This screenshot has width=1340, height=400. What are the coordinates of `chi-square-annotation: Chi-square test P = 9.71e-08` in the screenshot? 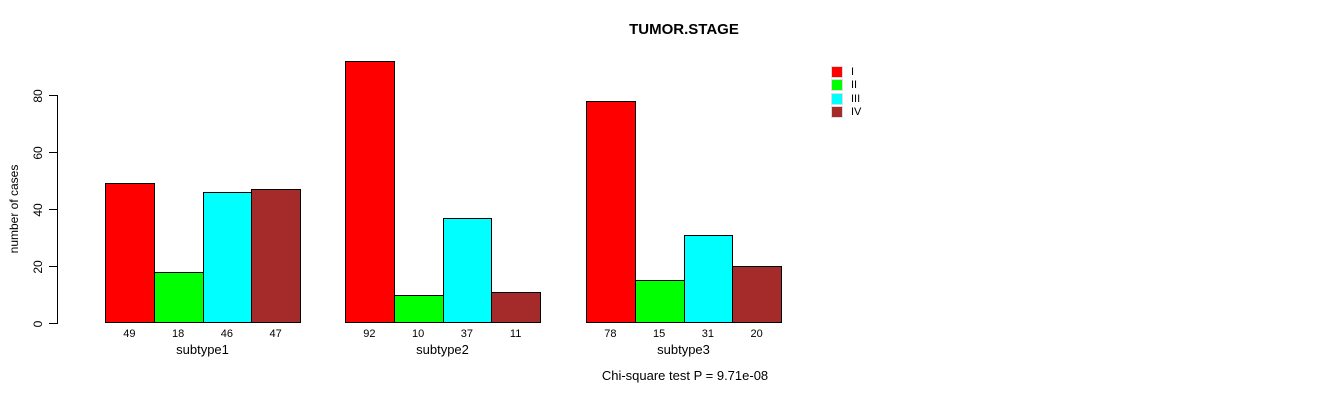 It's located at (685, 375).